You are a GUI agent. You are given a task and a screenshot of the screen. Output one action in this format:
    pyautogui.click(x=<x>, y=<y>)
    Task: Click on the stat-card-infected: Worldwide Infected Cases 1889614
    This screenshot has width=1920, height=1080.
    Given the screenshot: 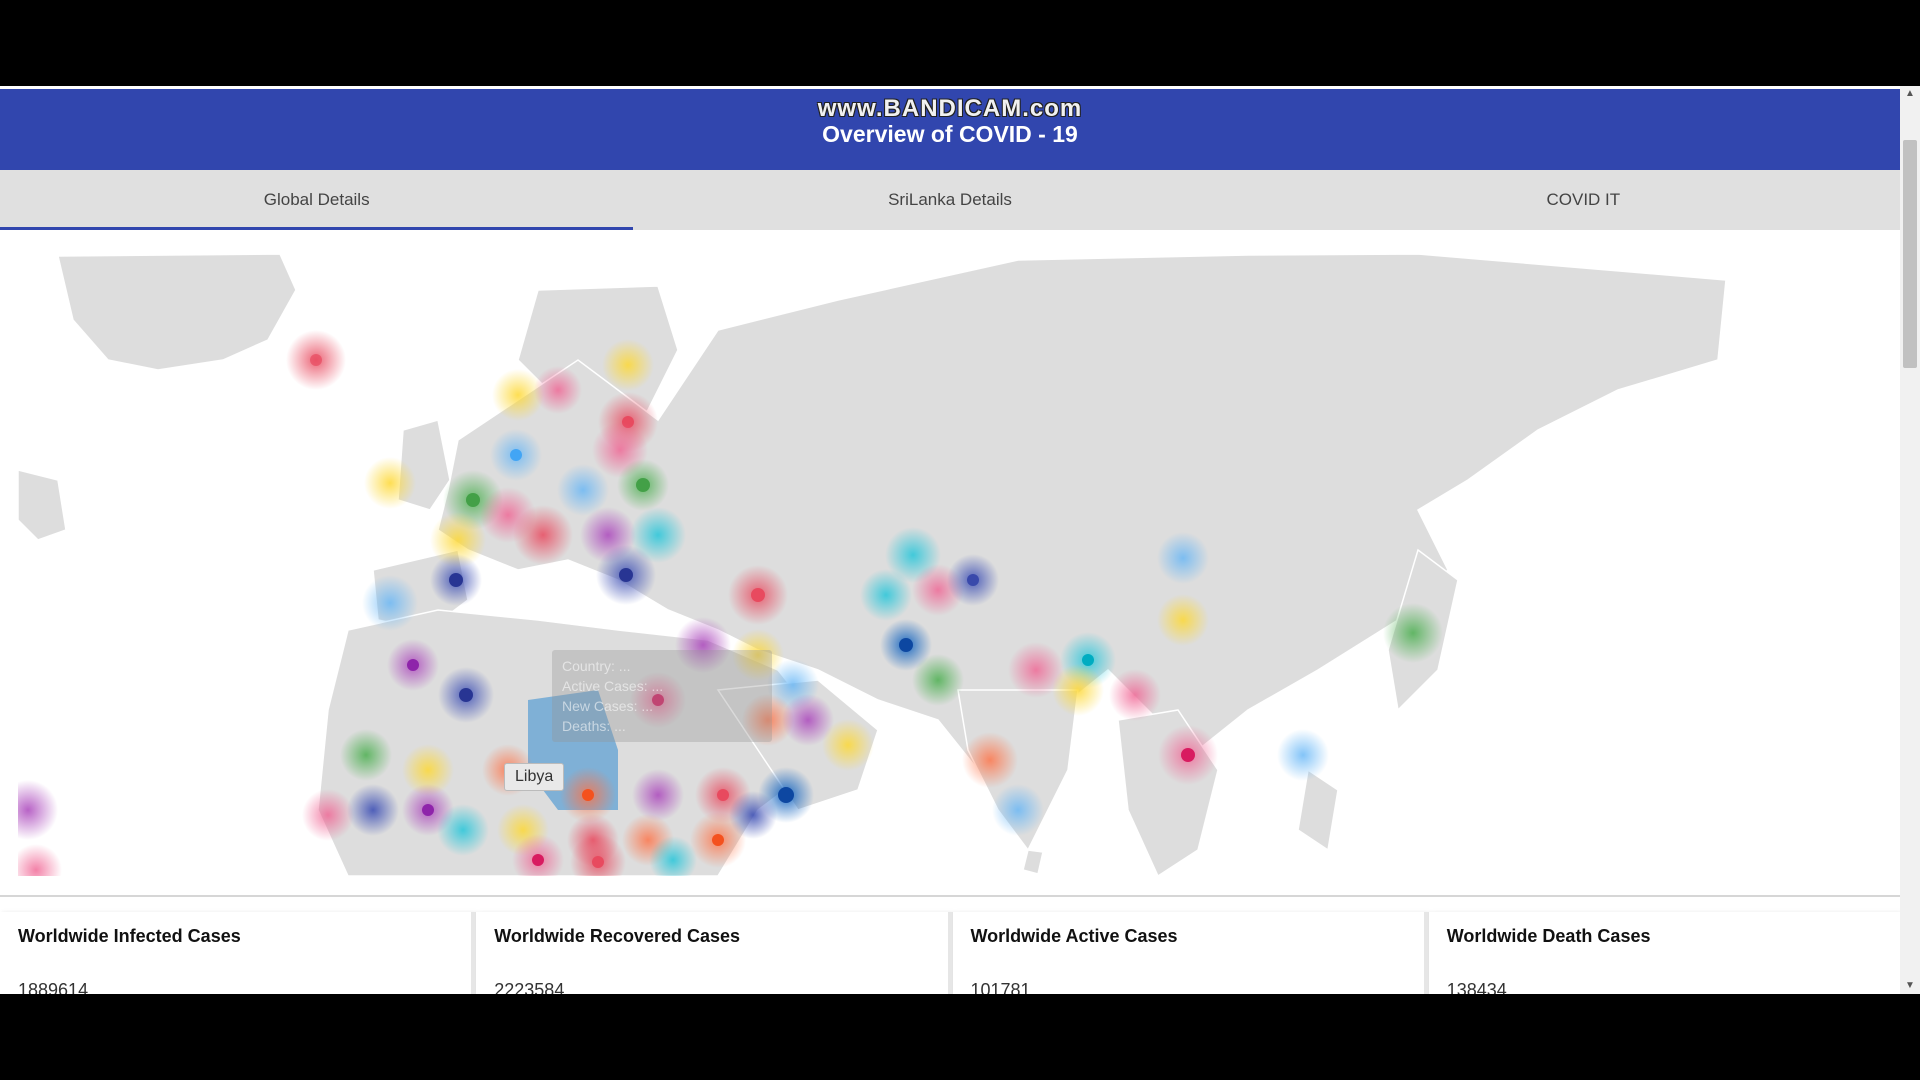 What is the action you would take?
    pyautogui.click(x=238, y=953)
    